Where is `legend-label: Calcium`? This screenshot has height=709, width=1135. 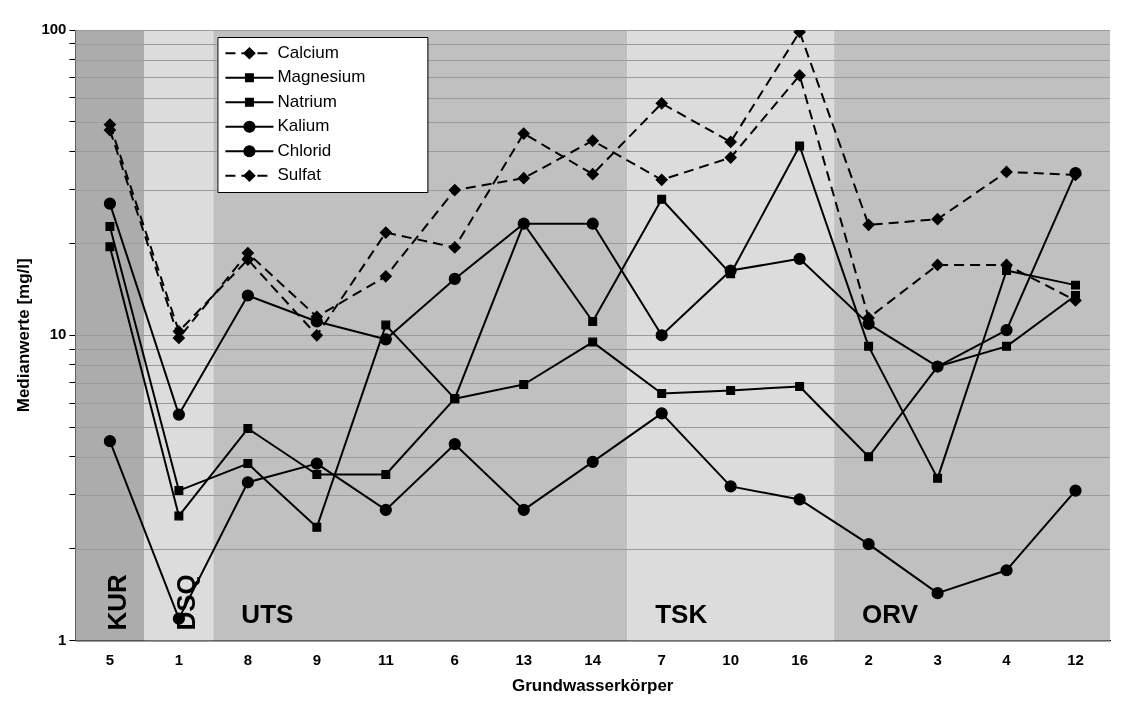 legend-label: Calcium is located at coordinates (308, 52).